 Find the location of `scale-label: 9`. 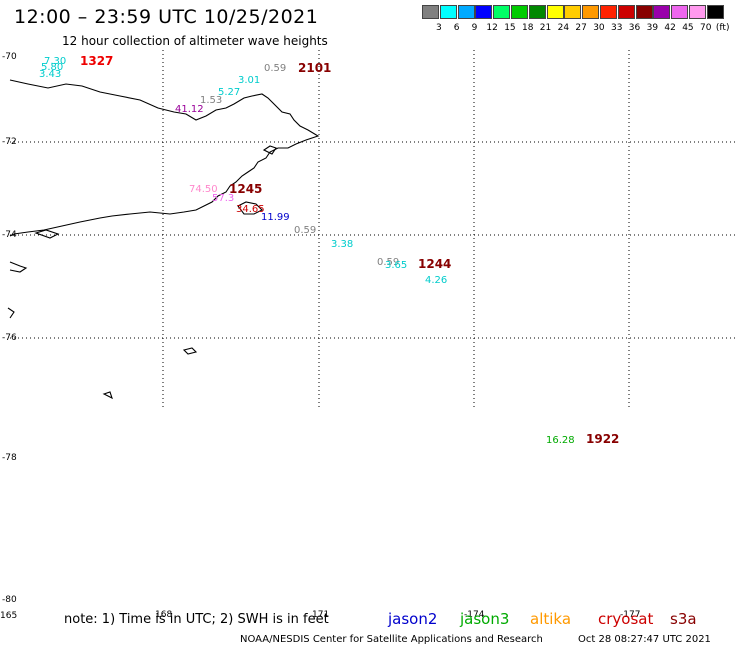

scale-label: 9 is located at coordinates (474, 28).